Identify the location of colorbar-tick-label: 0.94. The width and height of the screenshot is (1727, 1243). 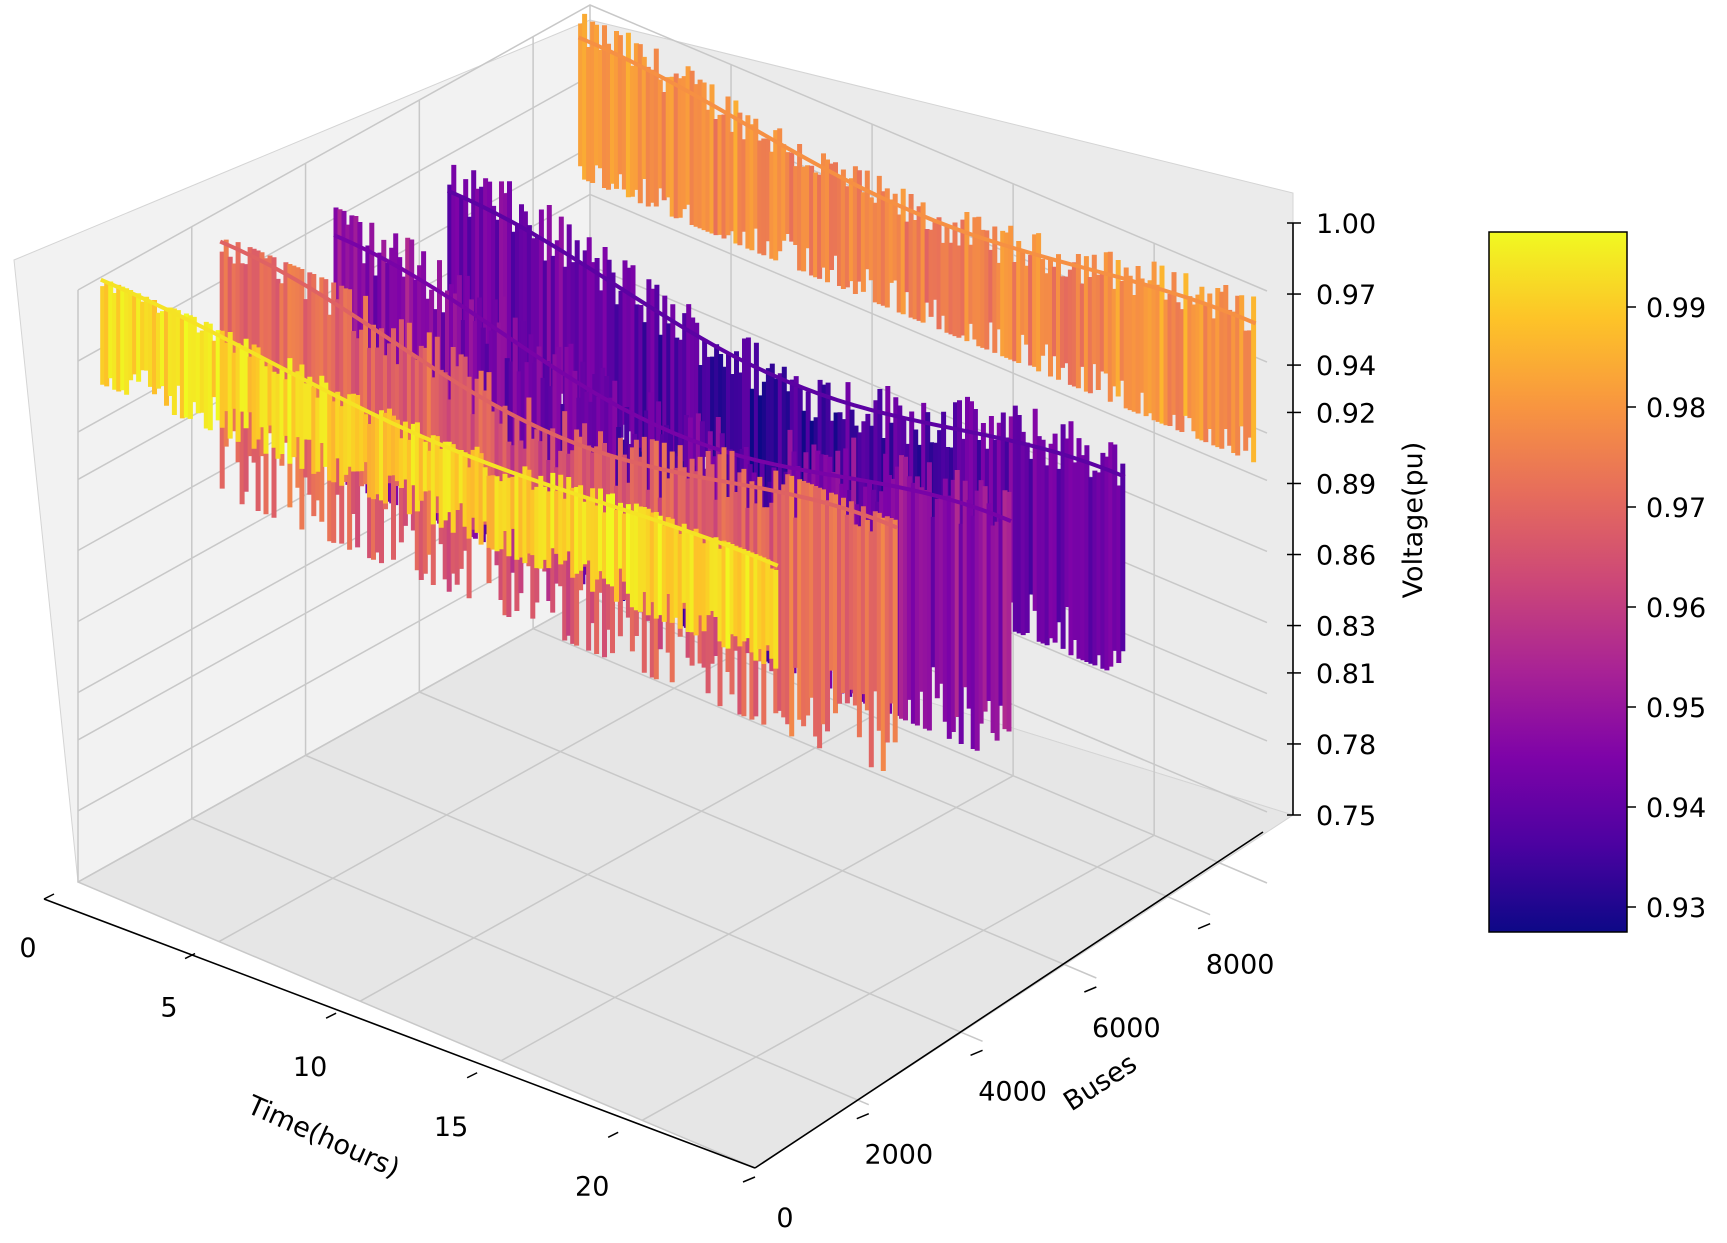
(1676, 808).